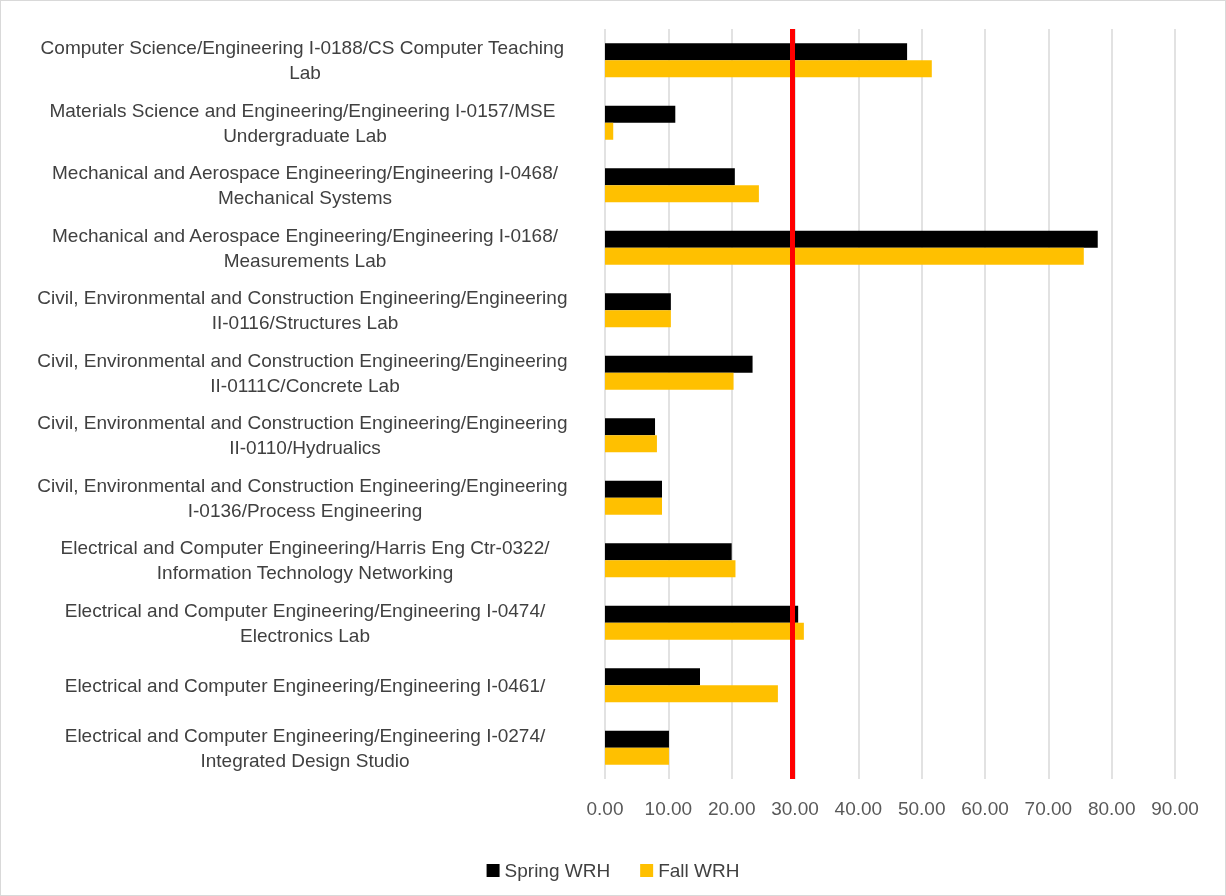 Image resolution: width=1226 pixels, height=896 pixels. Describe the element at coordinates (605, 808) in the screenshot. I see `x-tick-label: 0.00` at that location.